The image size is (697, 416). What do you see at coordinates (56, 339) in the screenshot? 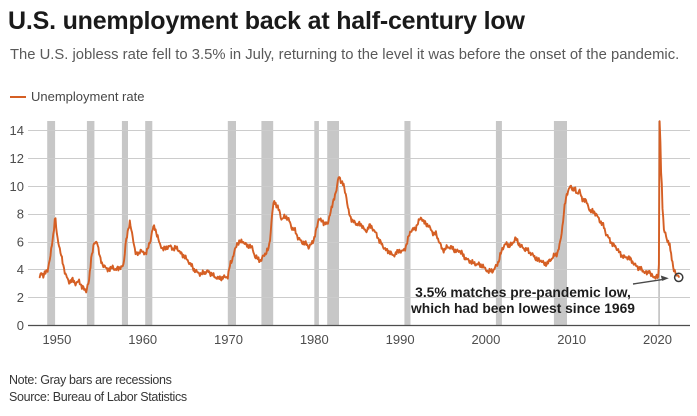
I see `svg-text: 1950` at bounding box center [56, 339].